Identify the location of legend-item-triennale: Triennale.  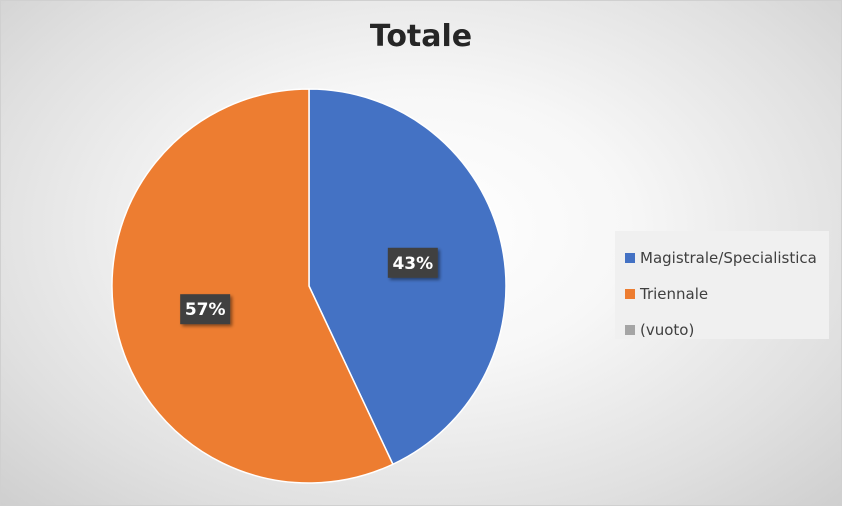
(722, 294).